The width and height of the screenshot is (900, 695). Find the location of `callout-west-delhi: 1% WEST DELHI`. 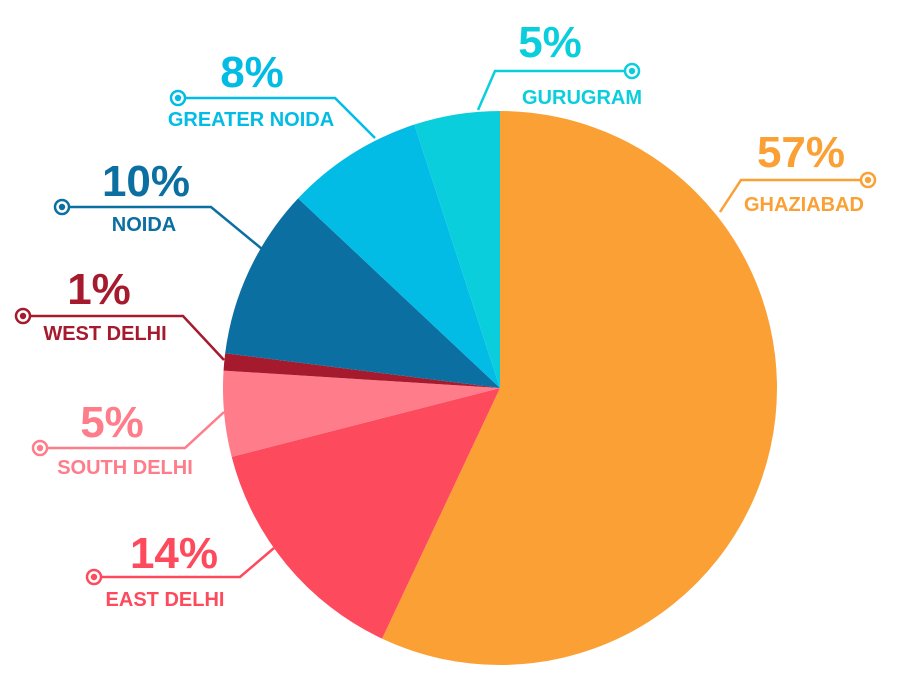

callout-west-delhi: 1% WEST DELHI is located at coordinates (119, 313).